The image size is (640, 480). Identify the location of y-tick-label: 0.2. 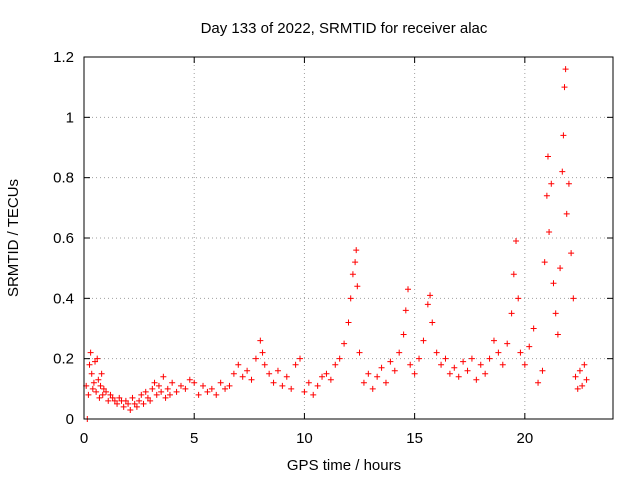
(63, 359).